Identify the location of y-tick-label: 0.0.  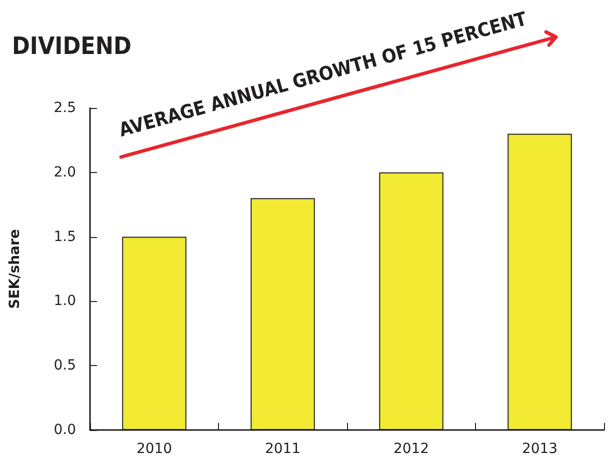
(65, 430).